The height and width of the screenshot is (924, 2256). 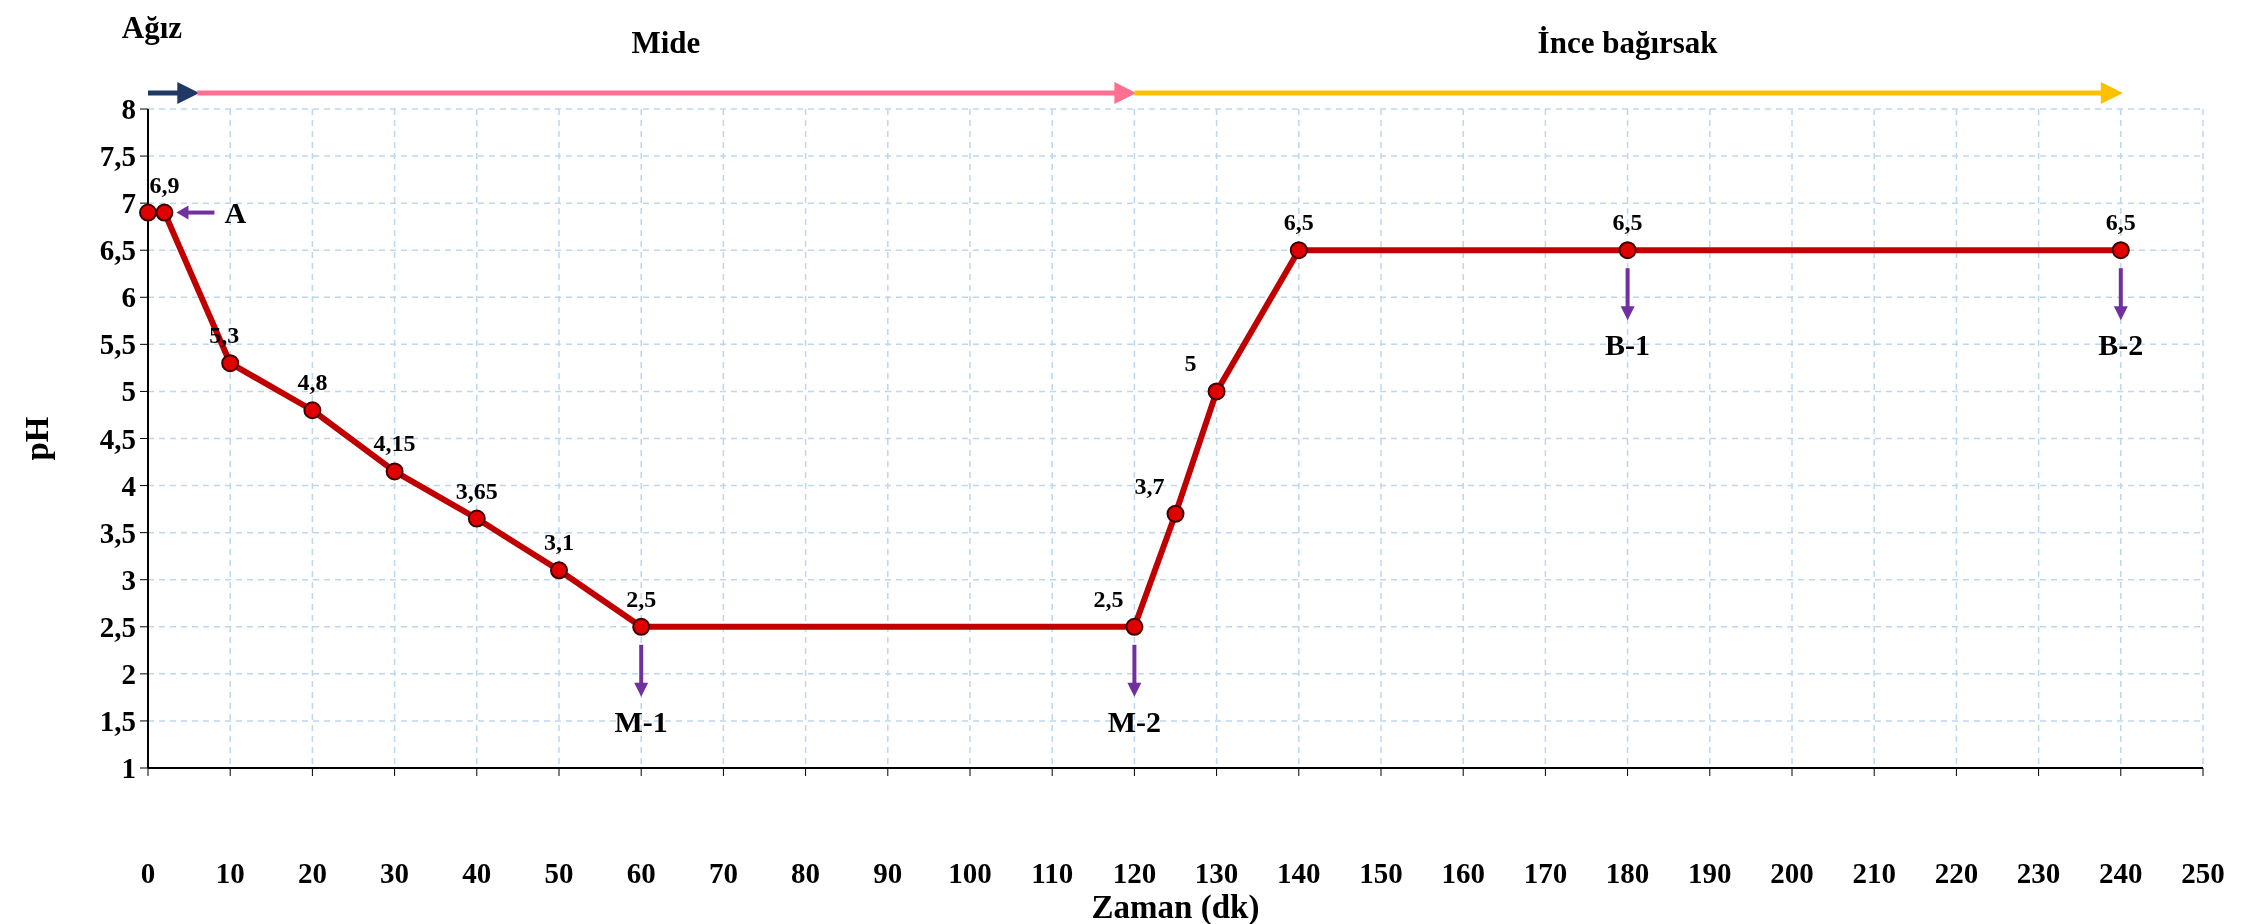 What do you see at coordinates (117, 720) in the screenshot?
I see `y-tick-label: 1,5` at bounding box center [117, 720].